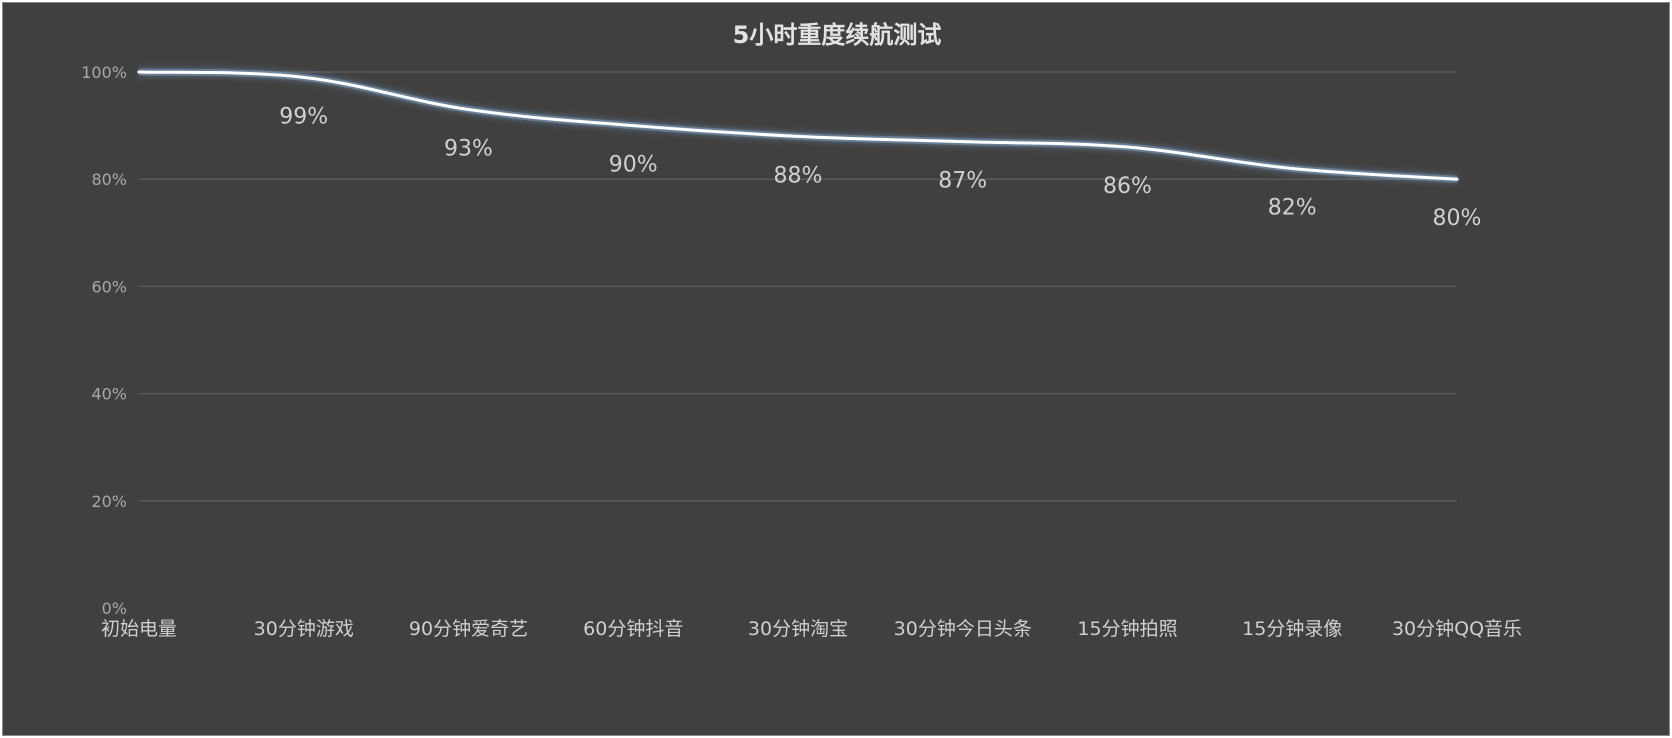 This screenshot has height=738, width=1672. I want to click on x-tick-label: 30分钟淘宝, so click(798, 629).